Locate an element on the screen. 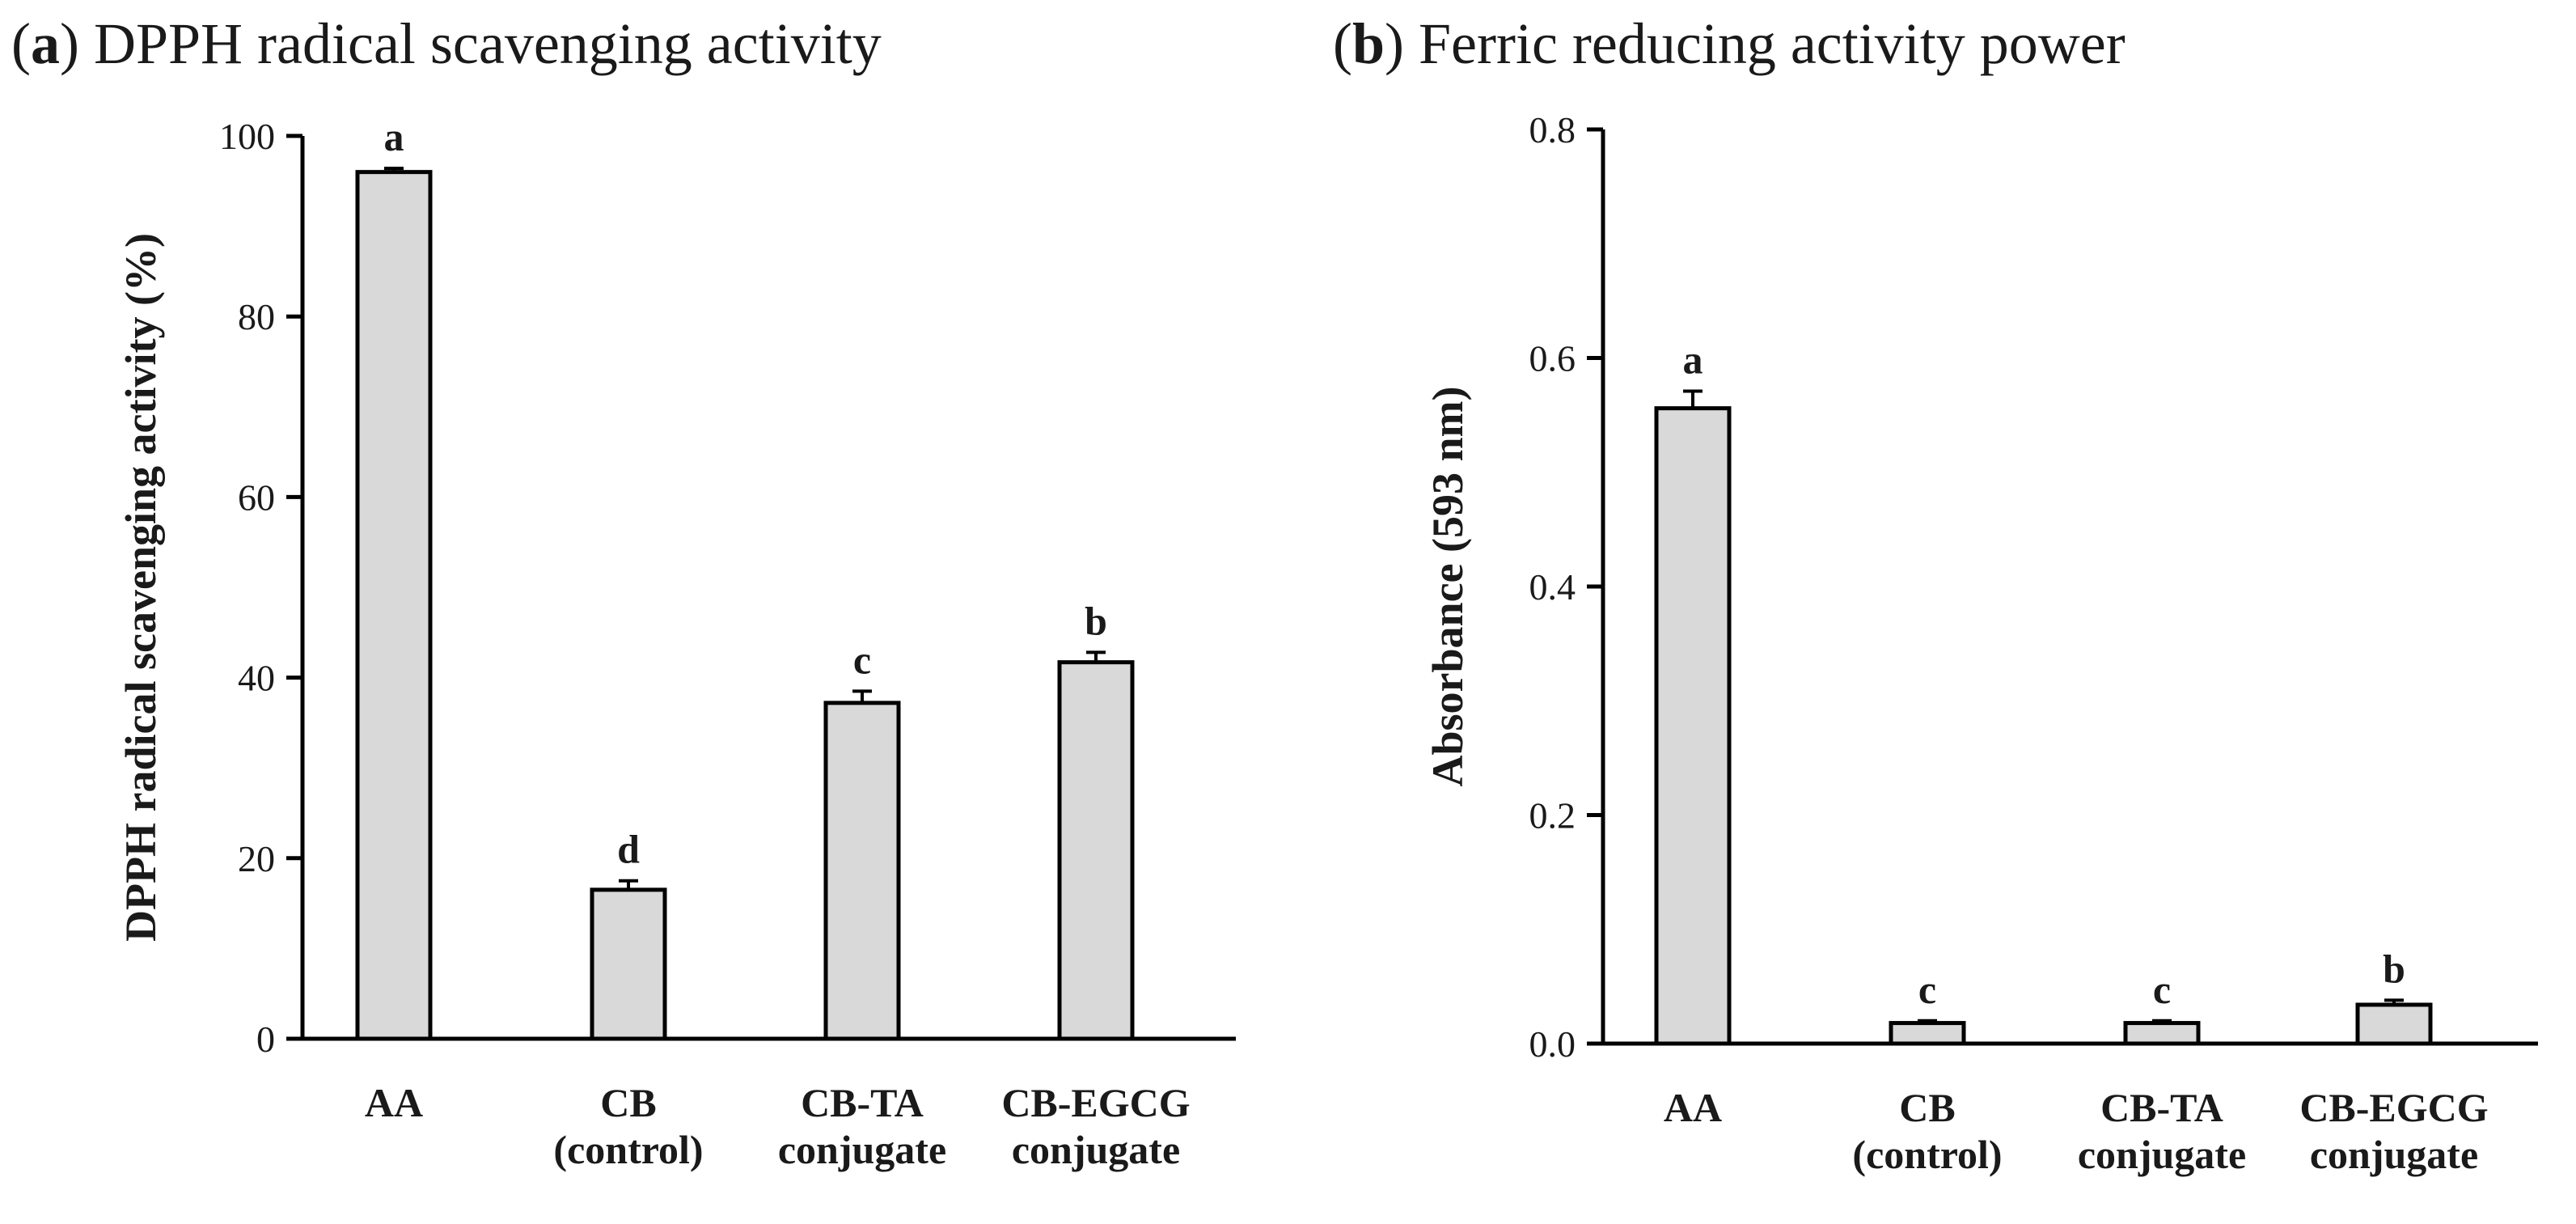 The width and height of the screenshot is (2576, 1224). panel-a-y-tick-label: 100 is located at coordinates (247, 136).